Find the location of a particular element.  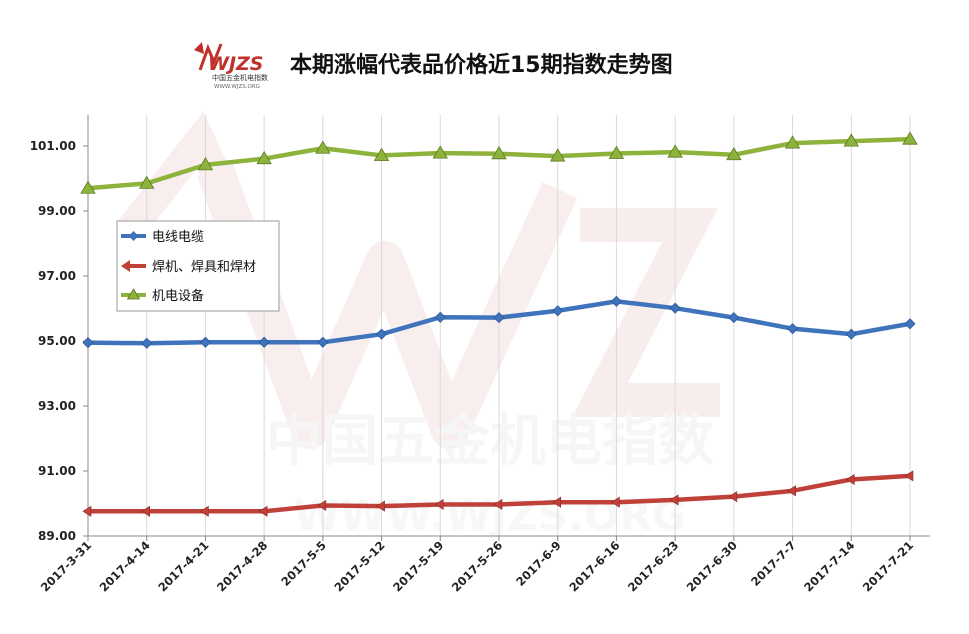

y-axis-ticks: 89.00 91.00 93.00 95.00 97.00 99.00 101.00 is located at coordinates (59, 341).